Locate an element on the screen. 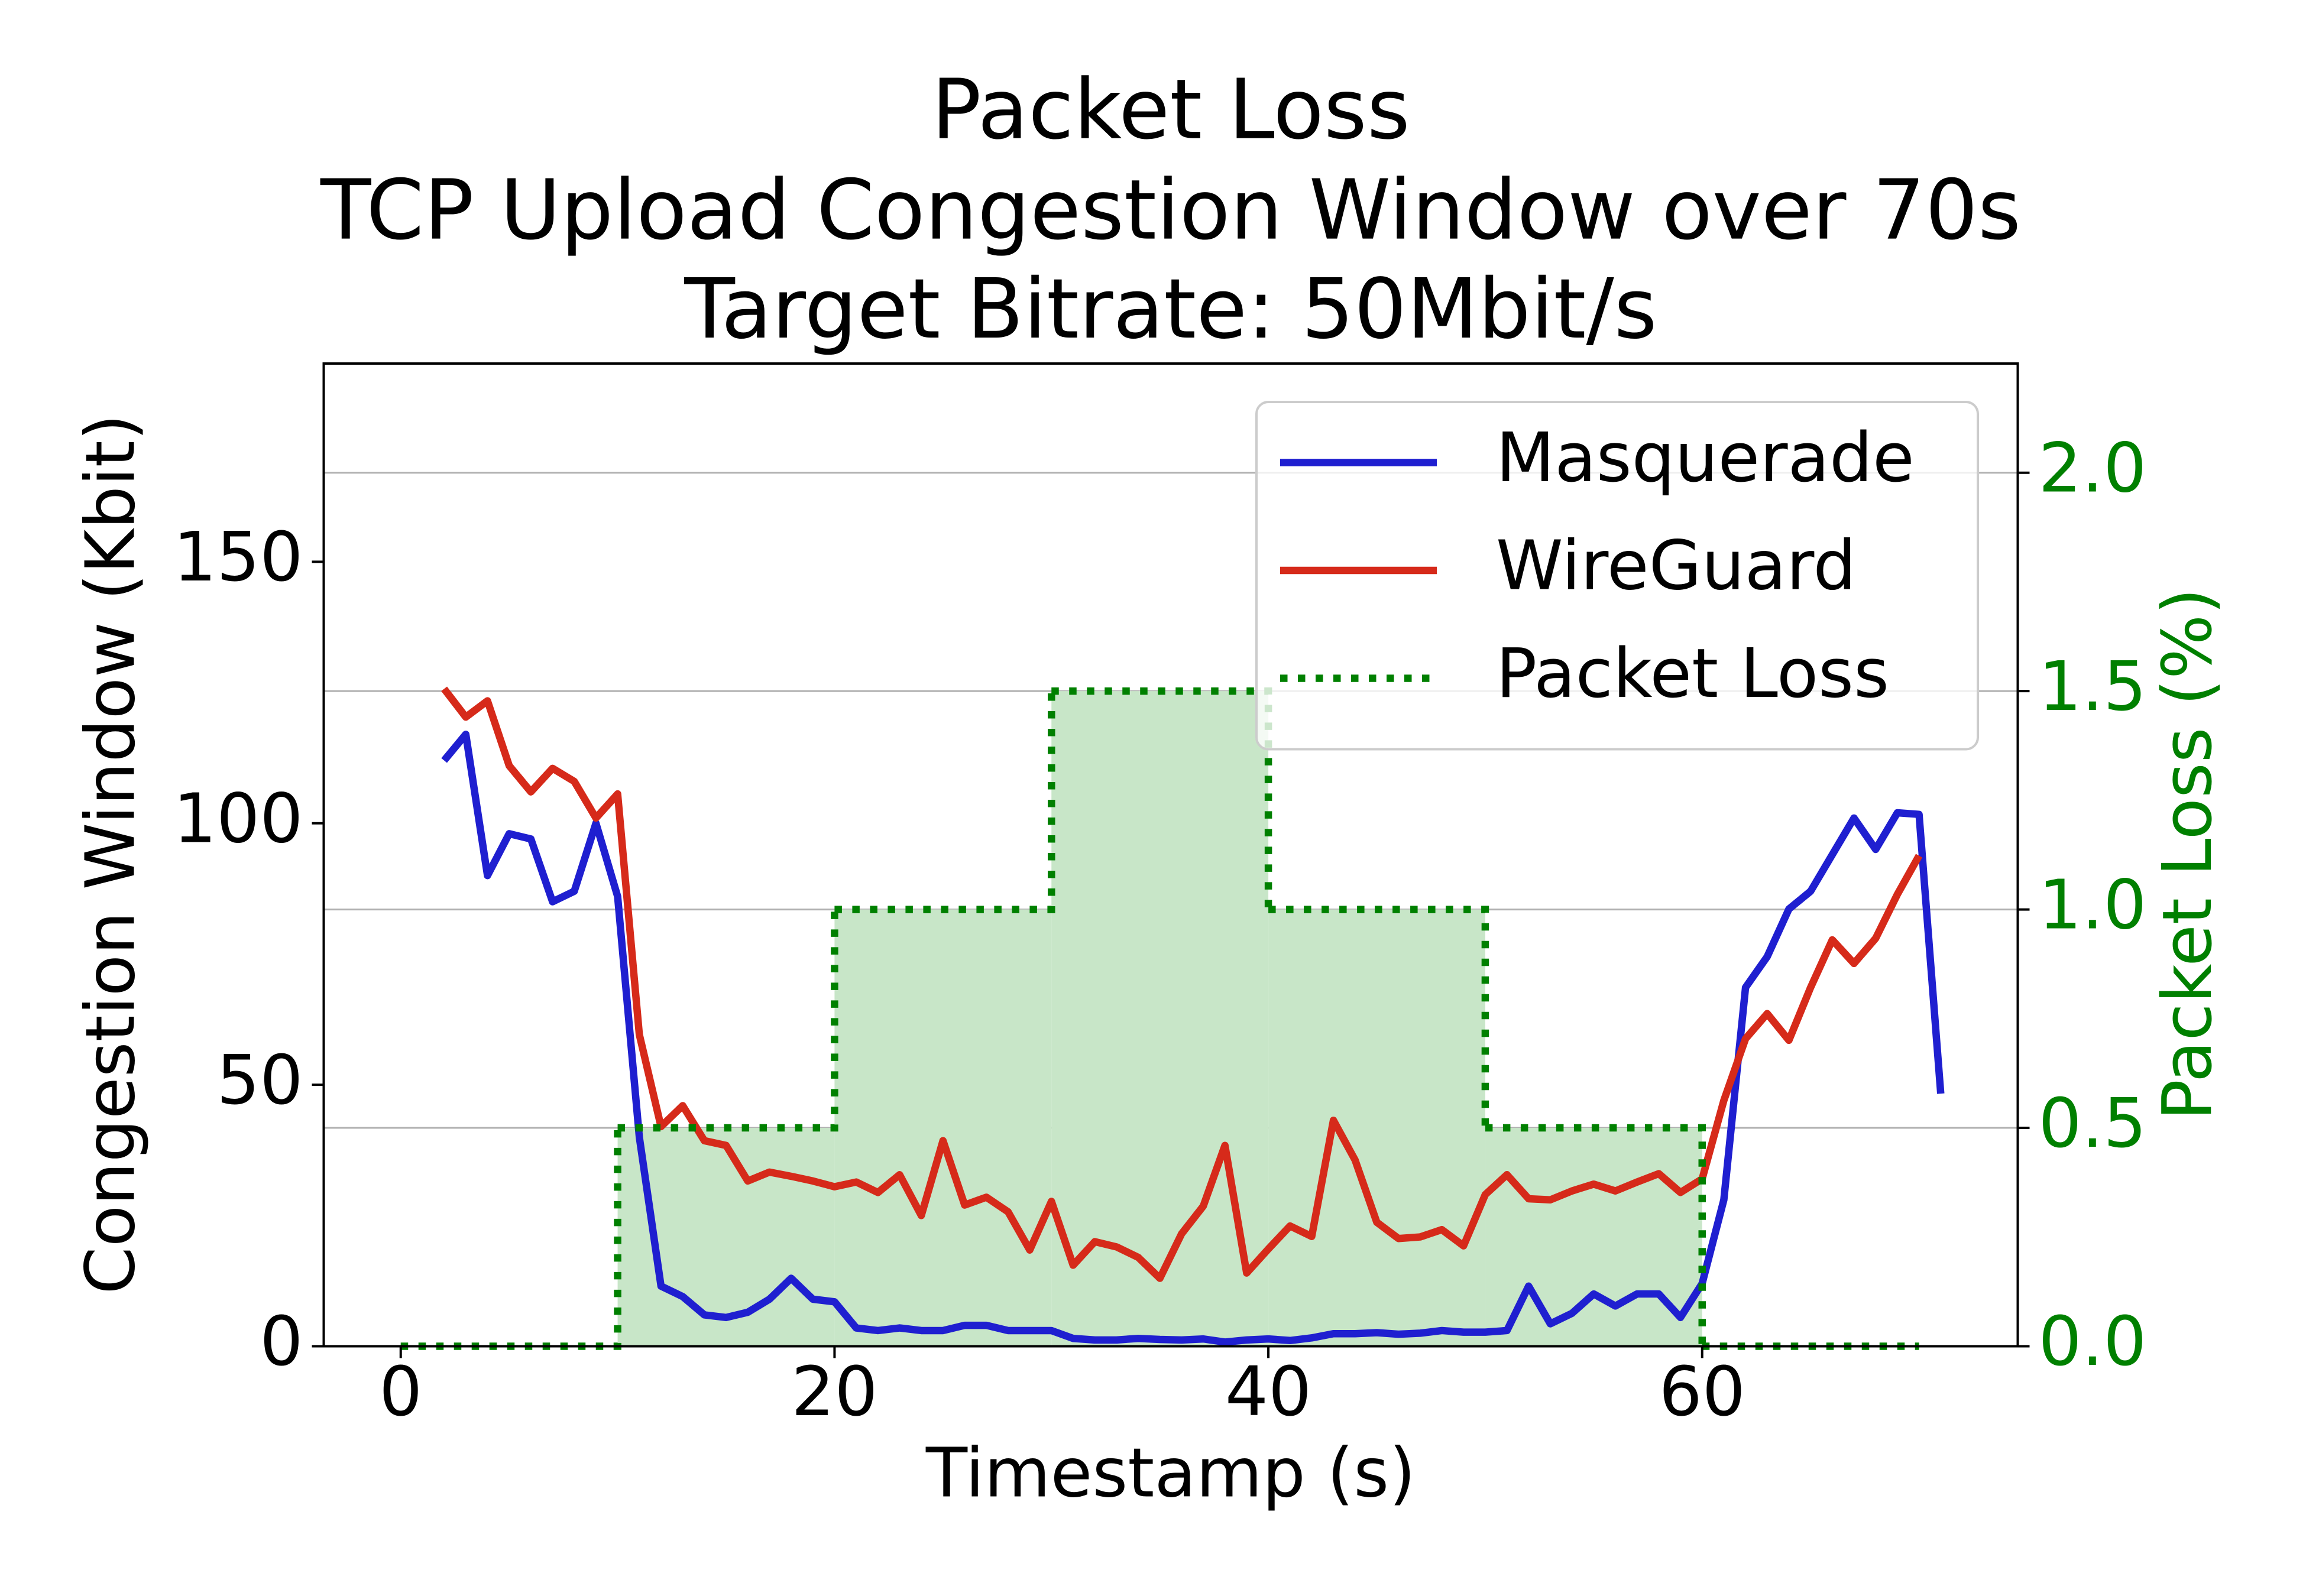 This screenshot has height=1596, width=2306. y-tick-label: 0 is located at coordinates (281, 1341).